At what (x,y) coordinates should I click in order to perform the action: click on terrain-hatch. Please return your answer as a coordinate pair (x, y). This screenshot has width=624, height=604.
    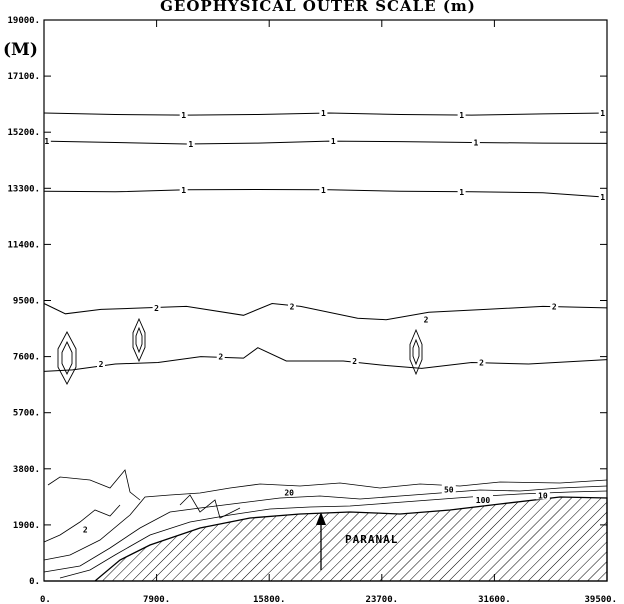
    Looking at the image, I should click on (326, 539).